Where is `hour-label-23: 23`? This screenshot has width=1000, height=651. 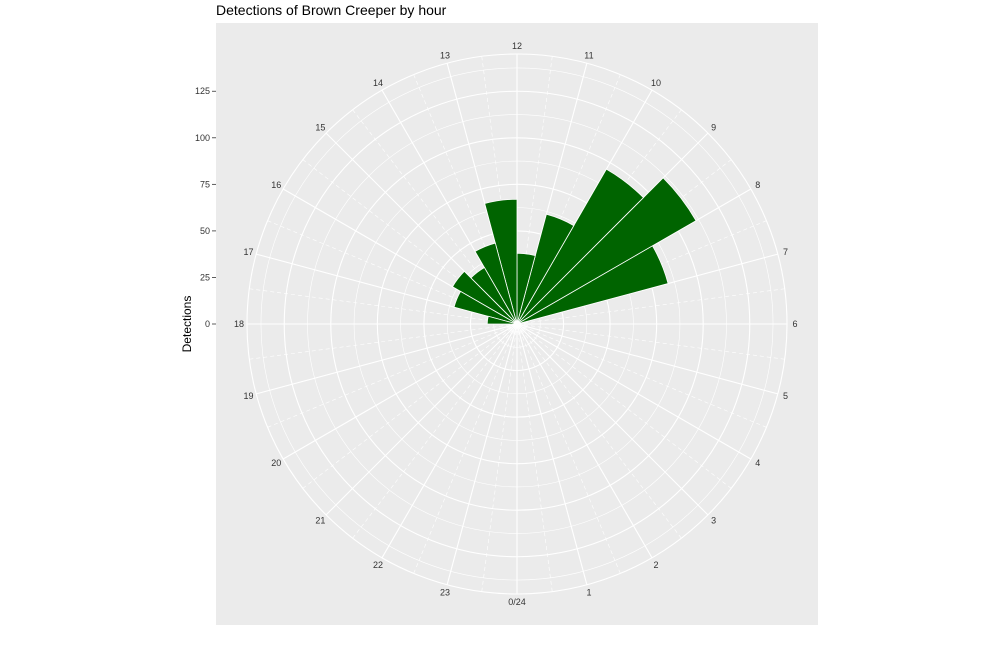
hour-label-23: 23 is located at coordinates (445, 593).